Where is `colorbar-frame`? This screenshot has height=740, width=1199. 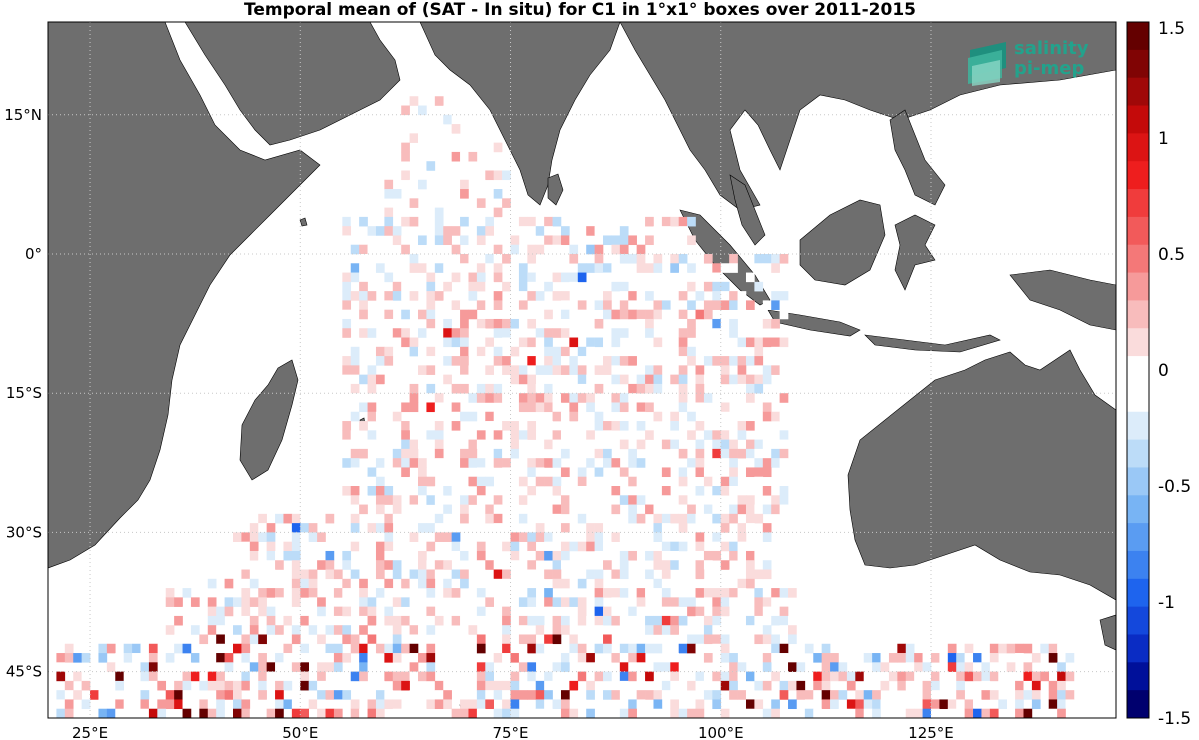 colorbar-frame is located at coordinates (1138, 370).